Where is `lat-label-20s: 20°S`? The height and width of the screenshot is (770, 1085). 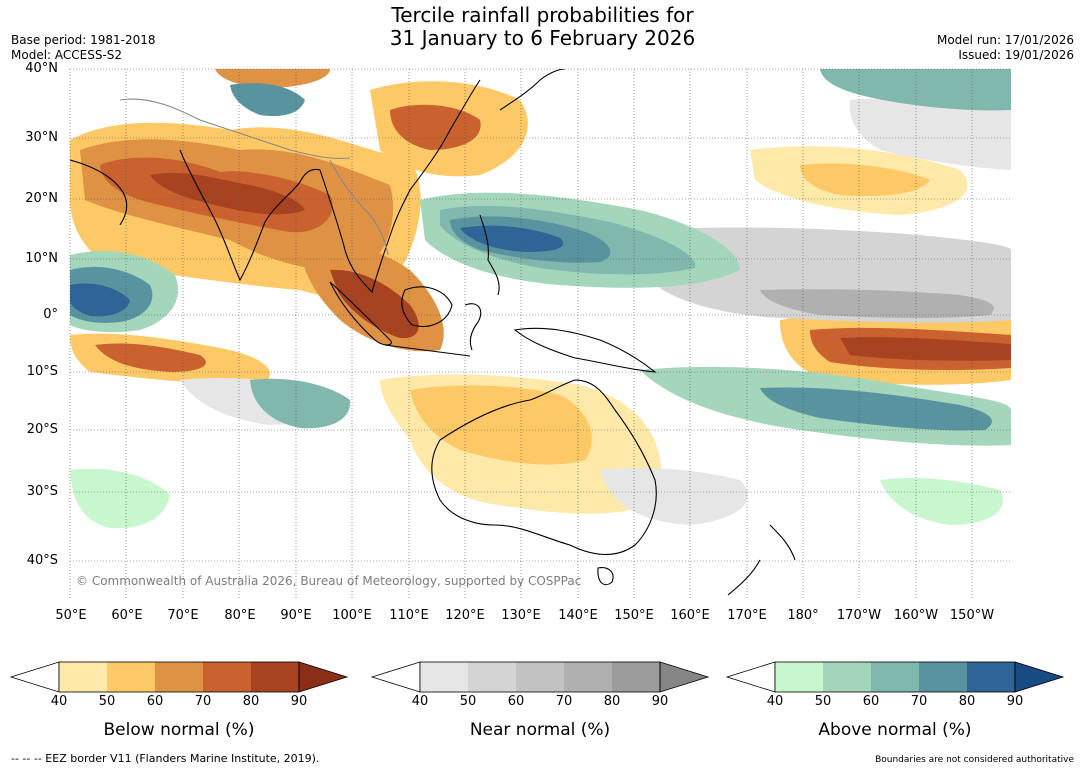
lat-label-20s: 20°S is located at coordinates (42, 429).